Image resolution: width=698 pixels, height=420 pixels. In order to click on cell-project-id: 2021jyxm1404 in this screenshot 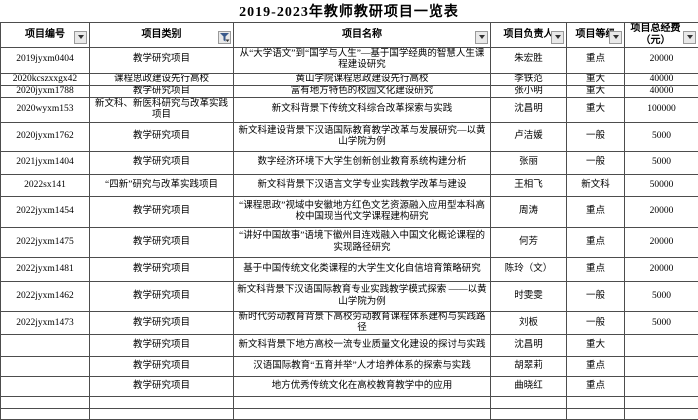, I will do `click(45, 163)`.